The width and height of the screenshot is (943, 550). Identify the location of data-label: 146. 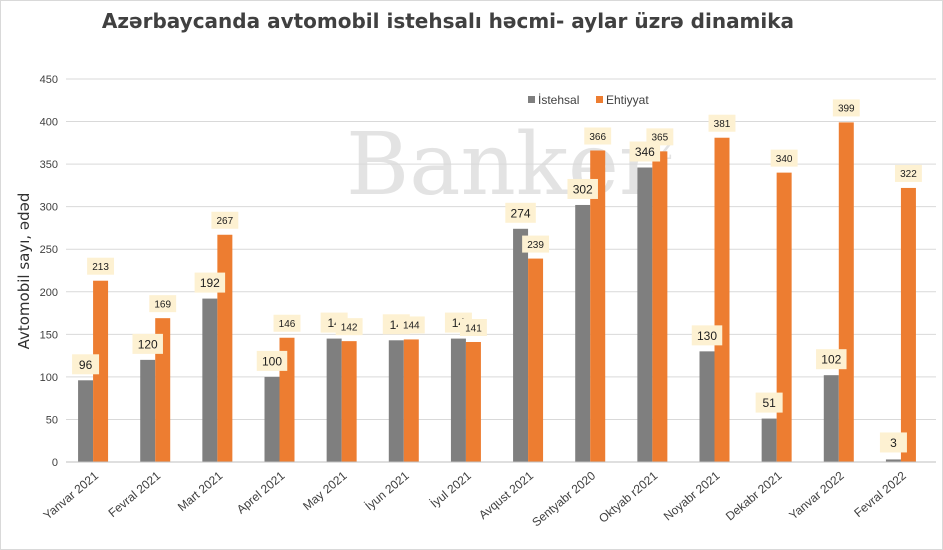
(287, 324).